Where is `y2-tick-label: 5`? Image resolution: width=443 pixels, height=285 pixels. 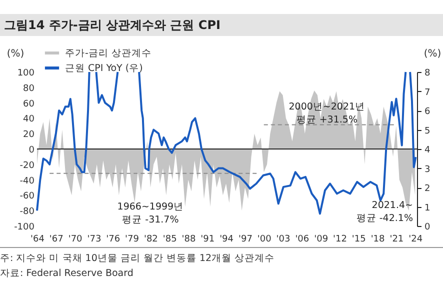 y2-tick-label: 5 is located at coordinates (427, 131).